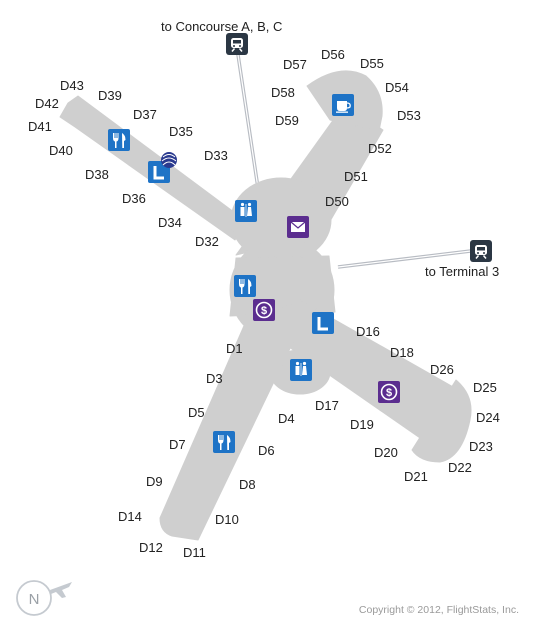  Describe the element at coordinates (154, 481) in the screenshot. I see `gate-label: D9` at that location.